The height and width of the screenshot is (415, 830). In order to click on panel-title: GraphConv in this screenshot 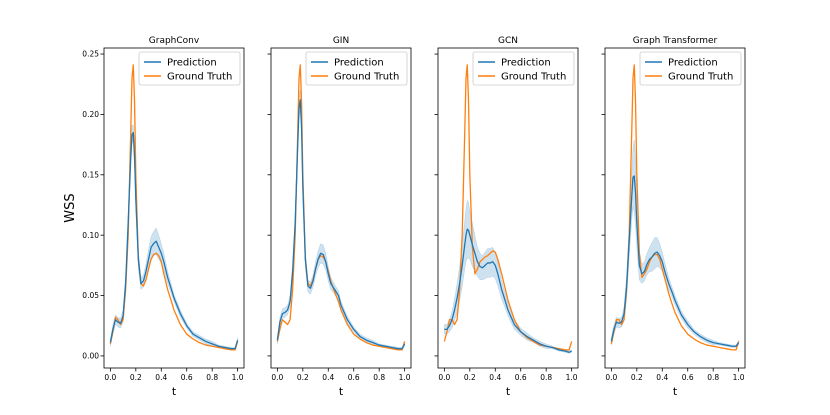, I will do `click(174, 41)`.